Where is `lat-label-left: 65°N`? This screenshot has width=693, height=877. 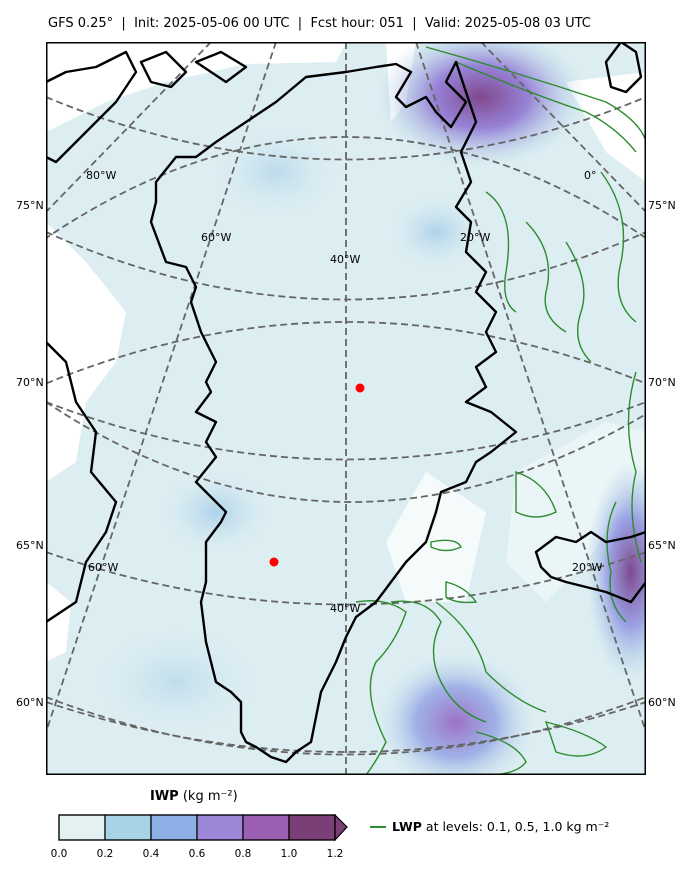 lat-label-left: 65°N is located at coordinates (30, 545).